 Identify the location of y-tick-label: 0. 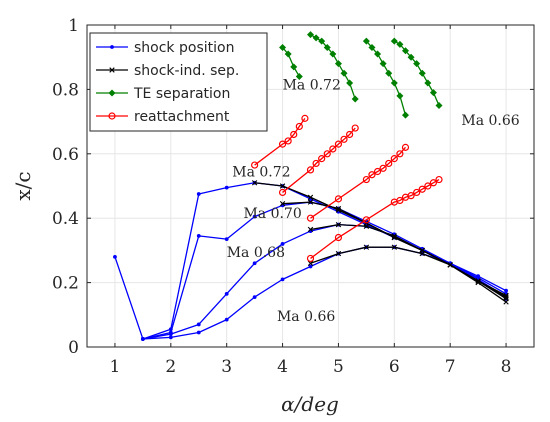
(73, 348).